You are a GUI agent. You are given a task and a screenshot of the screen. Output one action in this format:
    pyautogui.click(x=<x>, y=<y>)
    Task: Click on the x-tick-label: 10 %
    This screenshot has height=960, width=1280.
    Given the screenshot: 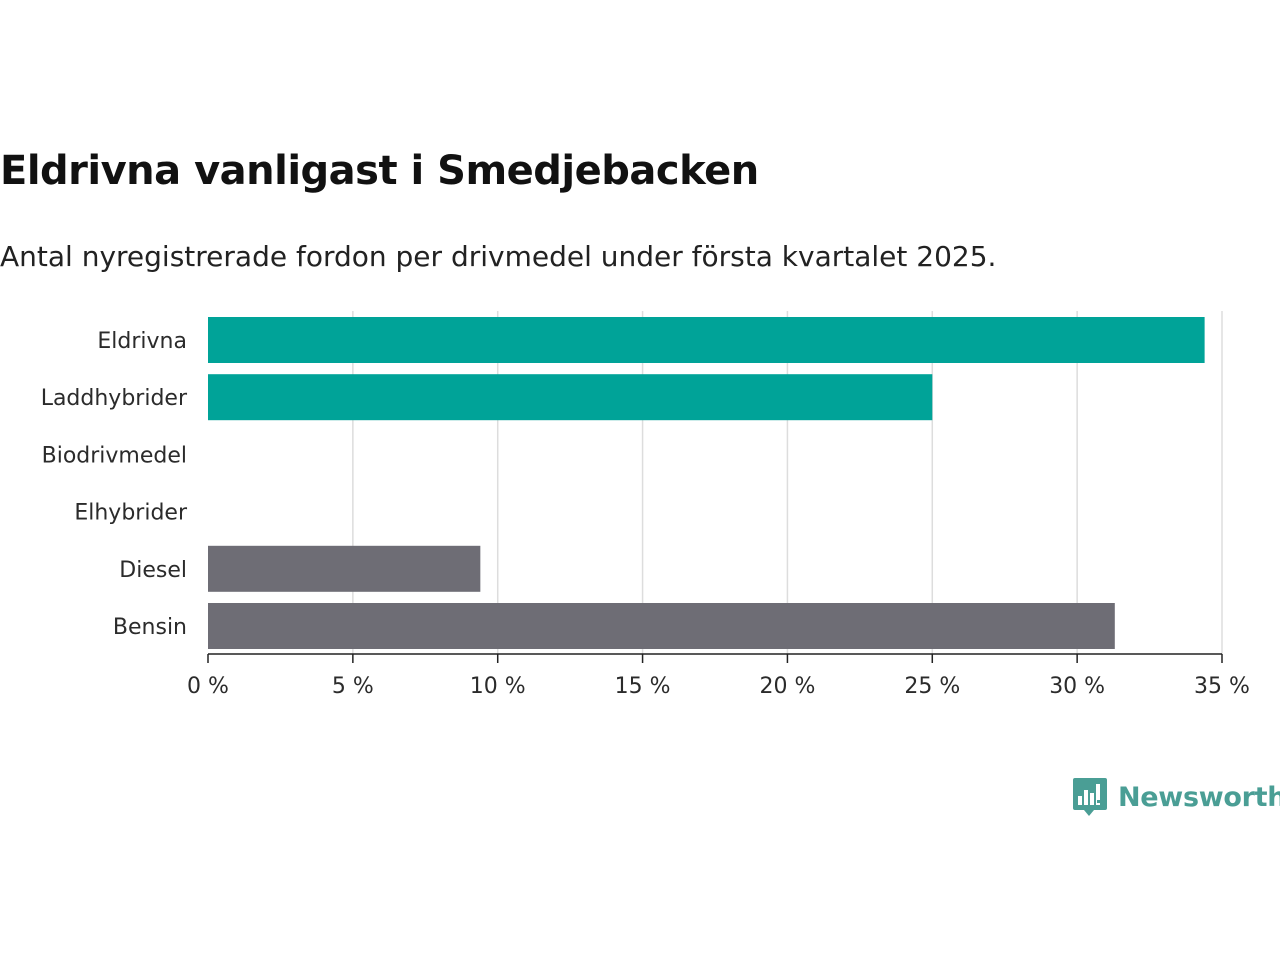 What is the action you would take?
    pyautogui.click(x=498, y=686)
    